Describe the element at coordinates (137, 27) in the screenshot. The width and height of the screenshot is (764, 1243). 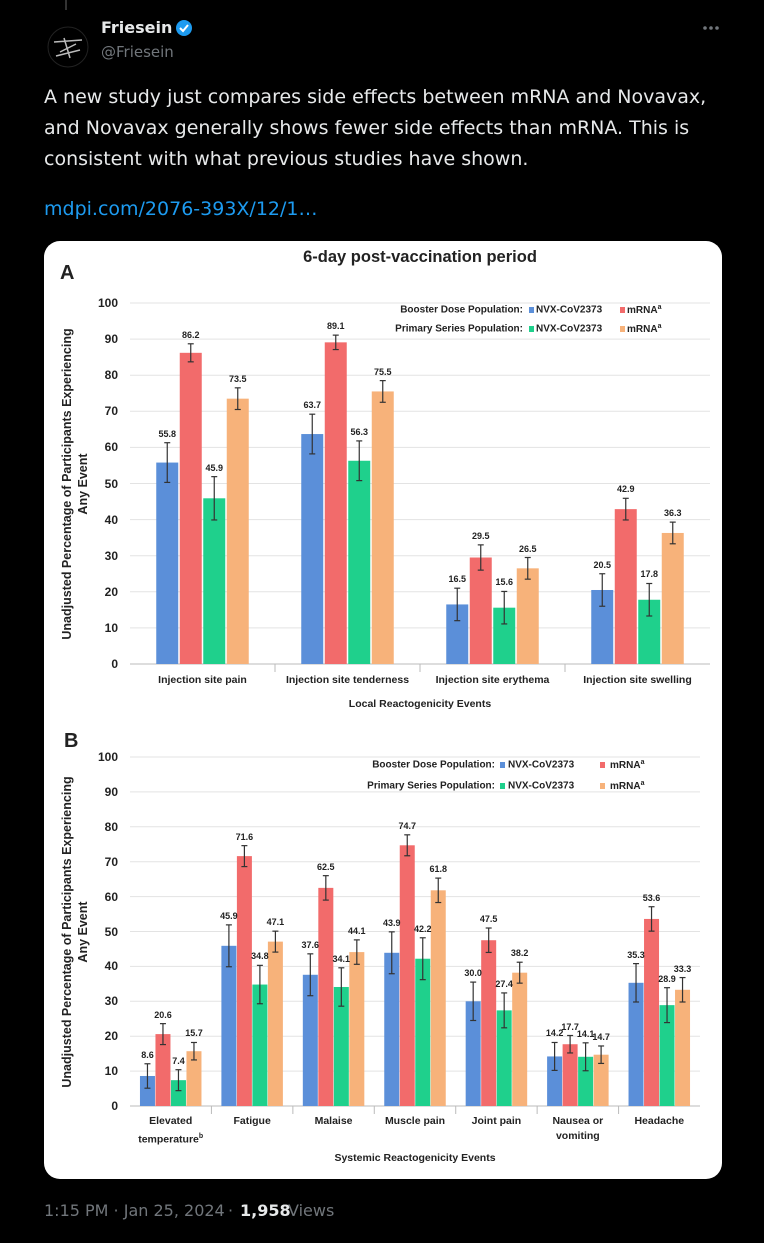
I see `author-name: Friesein` at that location.